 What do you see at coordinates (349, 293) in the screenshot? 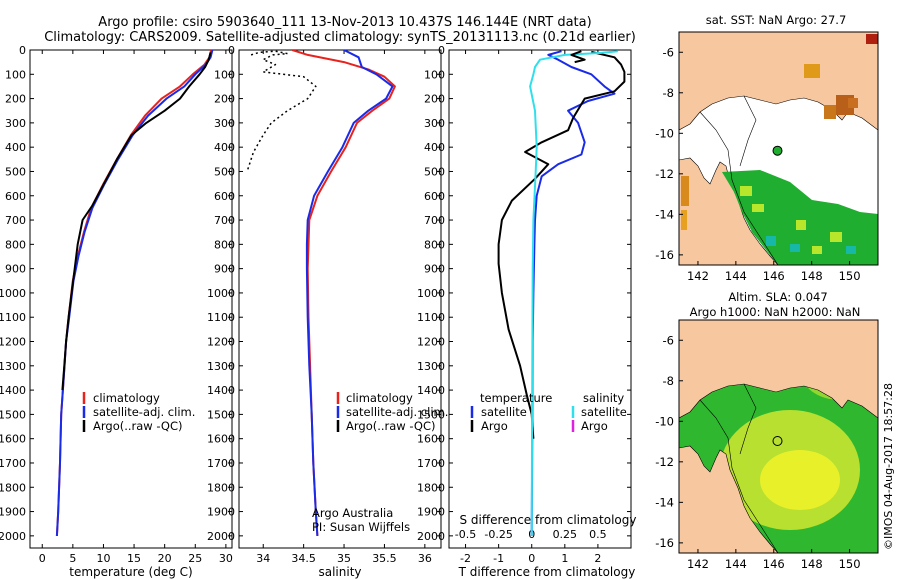
I see `series-line-satellite-adj-clim-` at bounding box center [349, 293].